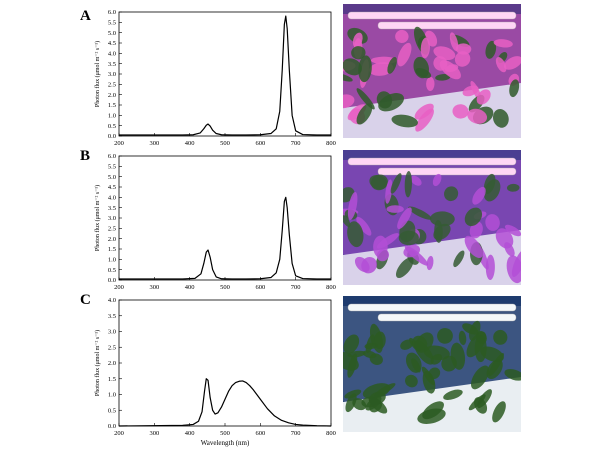  I want to click on y-tick-label: 0.0, so click(112, 136).